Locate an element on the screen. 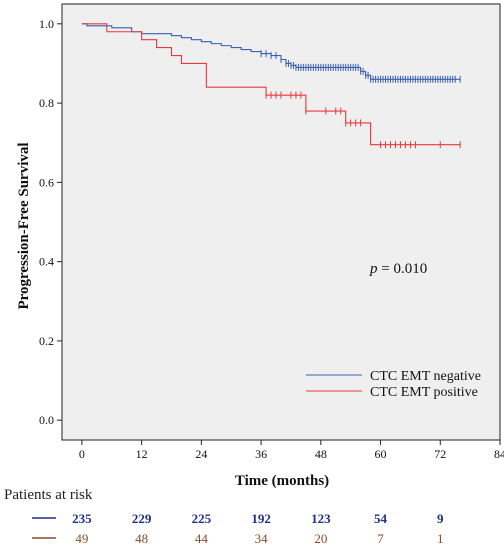 Image resolution: width=504 pixels, height=550 pixels. x-tick-label: 48 is located at coordinates (321, 454).